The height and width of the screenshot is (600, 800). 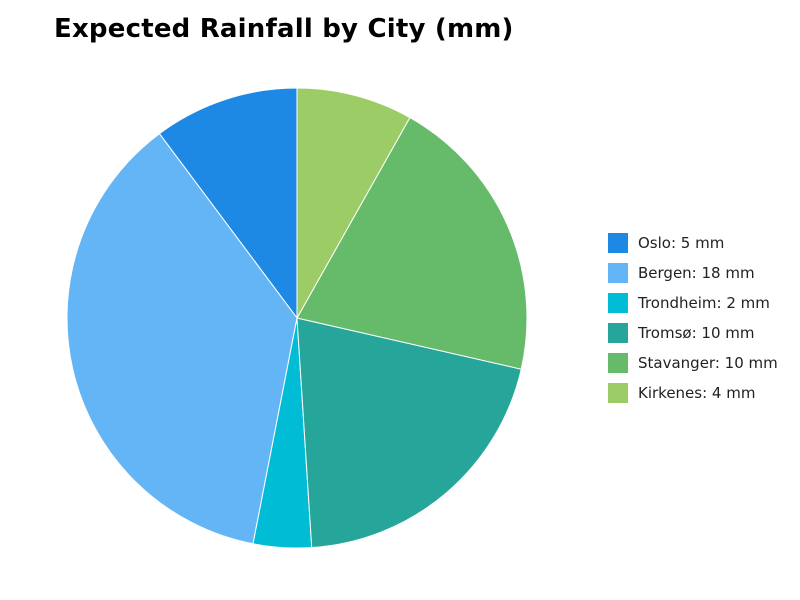 I want to click on legend-item-stavanger: Stavanger: 10 mm, so click(x=693, y=363).